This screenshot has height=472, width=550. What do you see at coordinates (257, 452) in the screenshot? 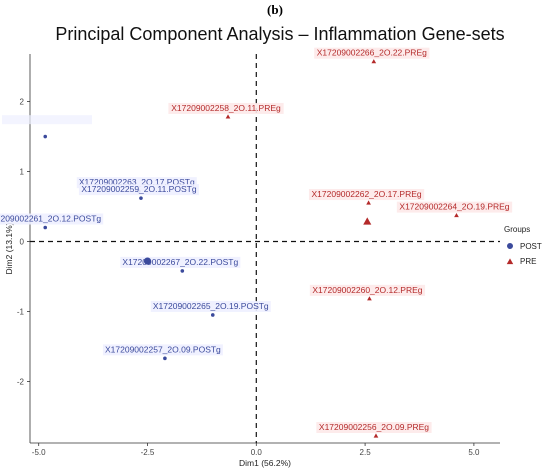
I see `x-tick-label: 0.0` at bounding box center [257, 452].